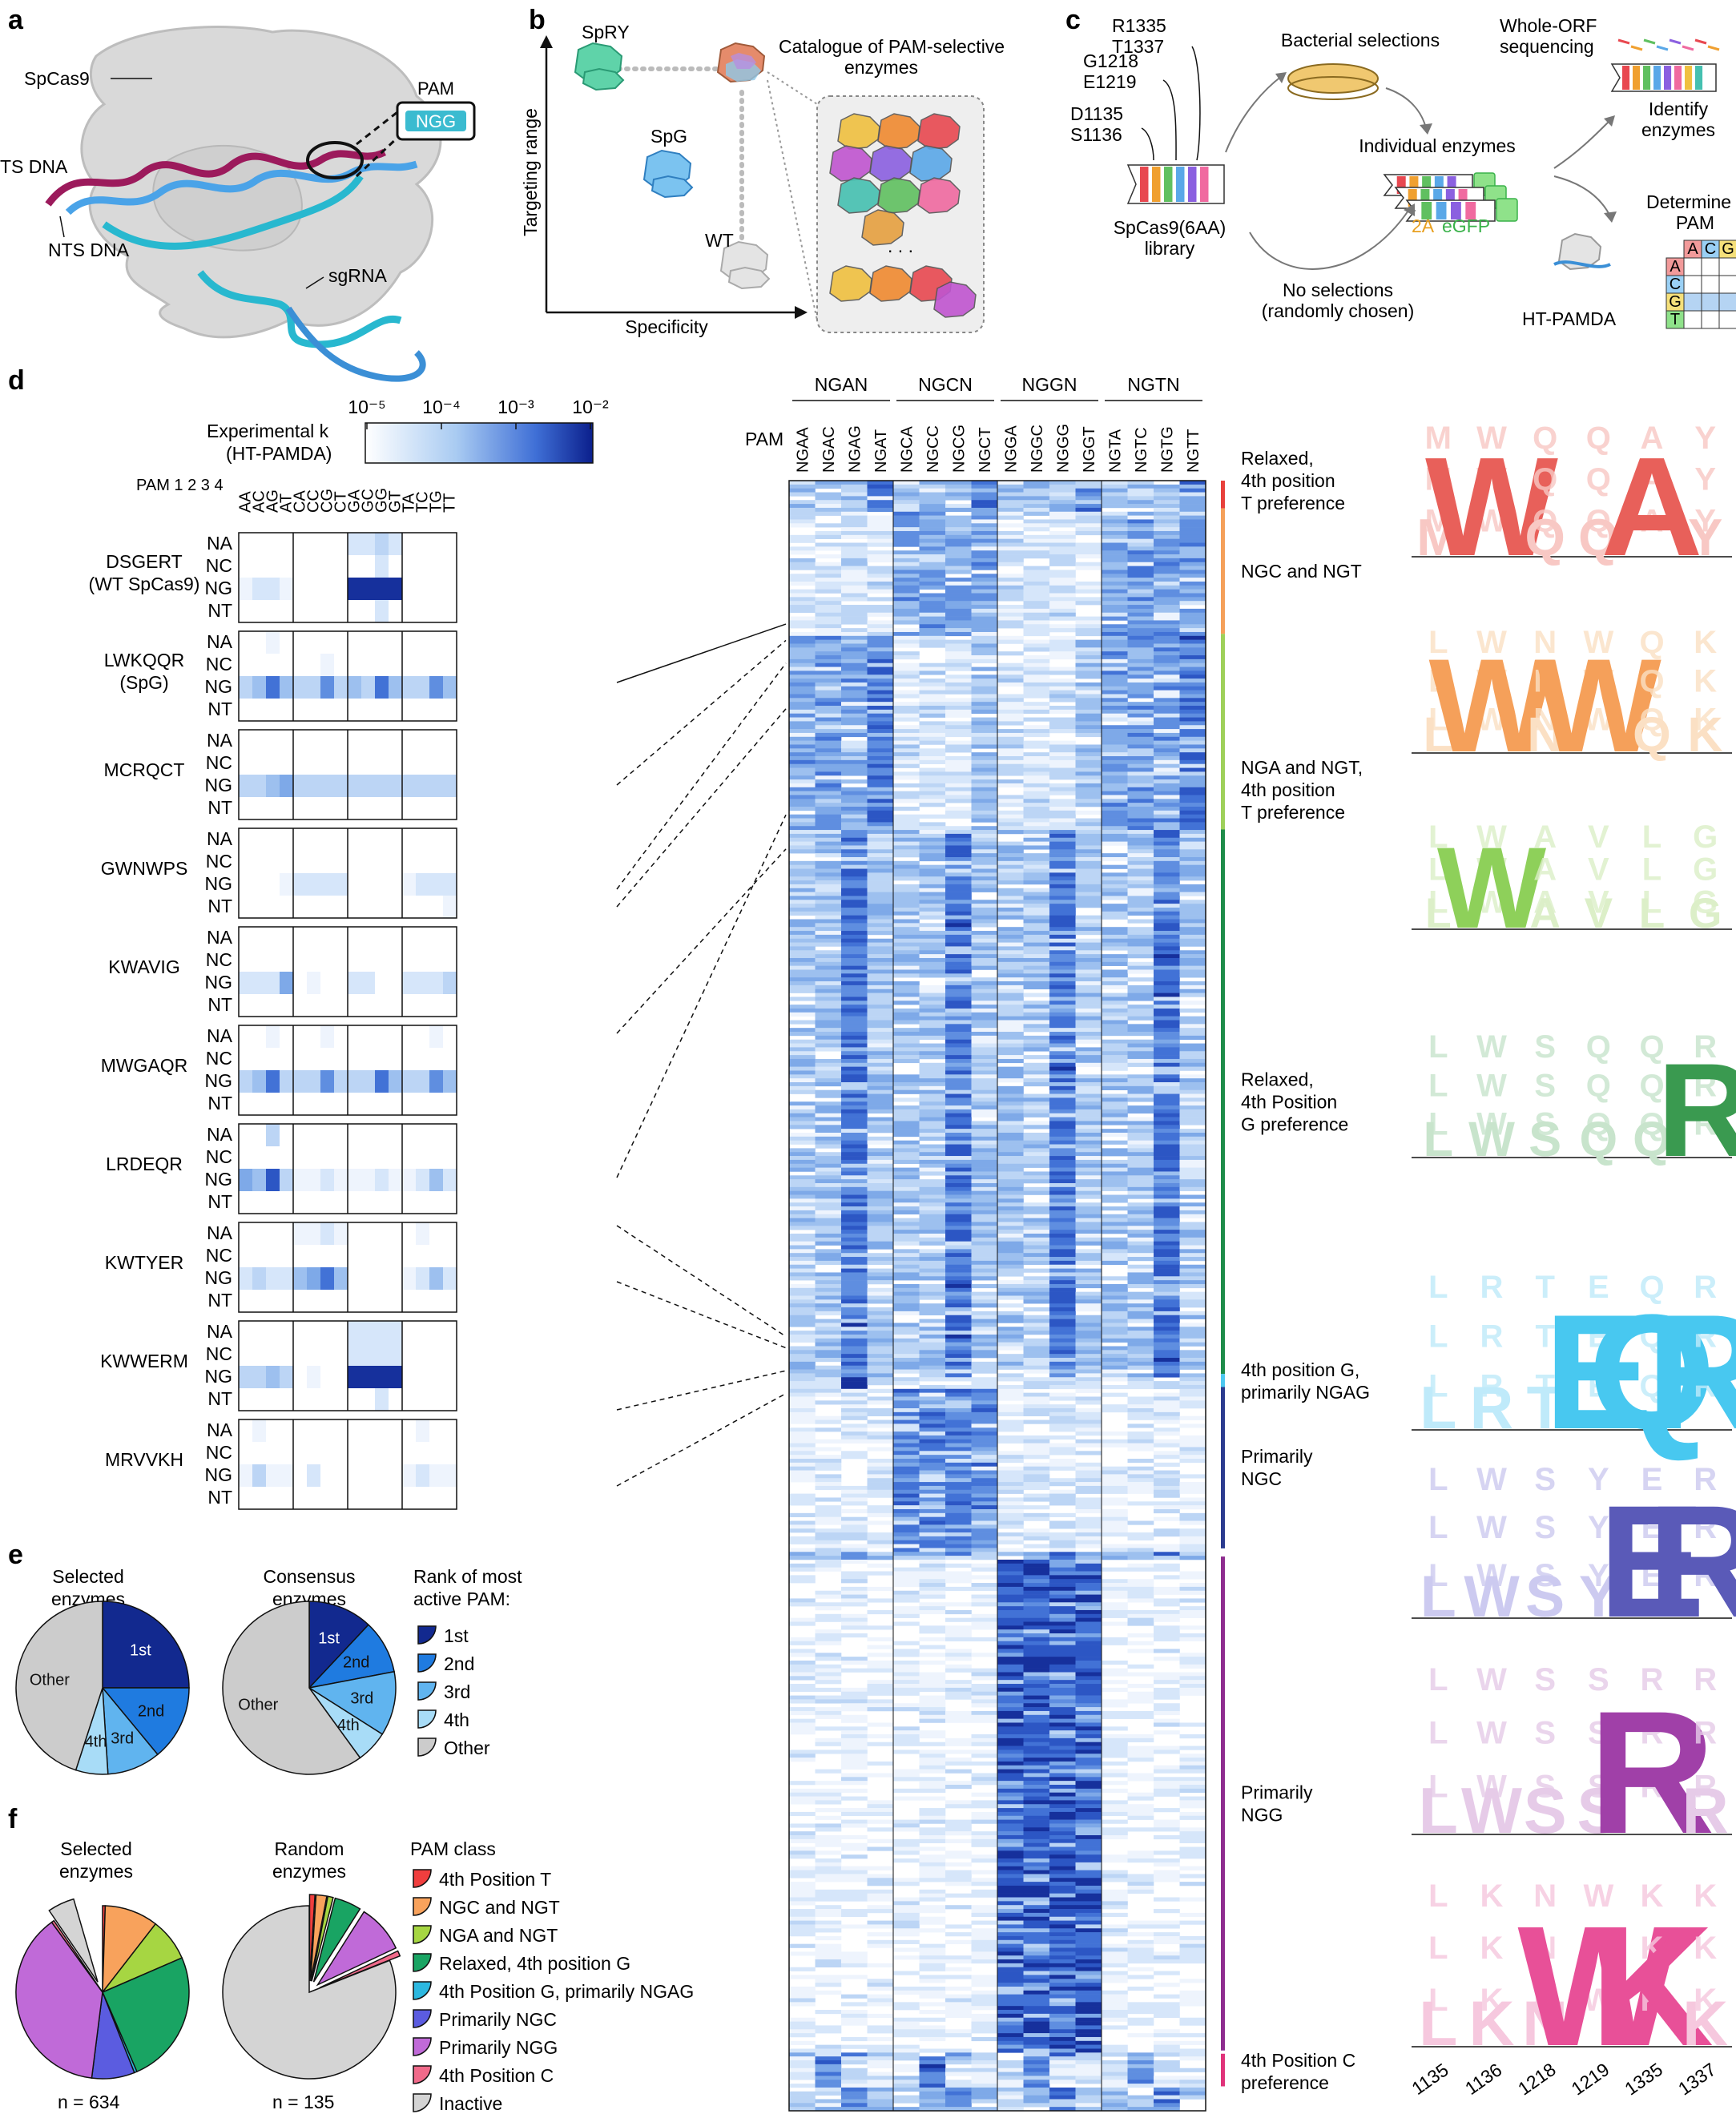 The width and height of the screenshot is (1736, 2114). Describe the element at coordinates (219, 664) in the screenshot. I see `row-label: NC` at that location.